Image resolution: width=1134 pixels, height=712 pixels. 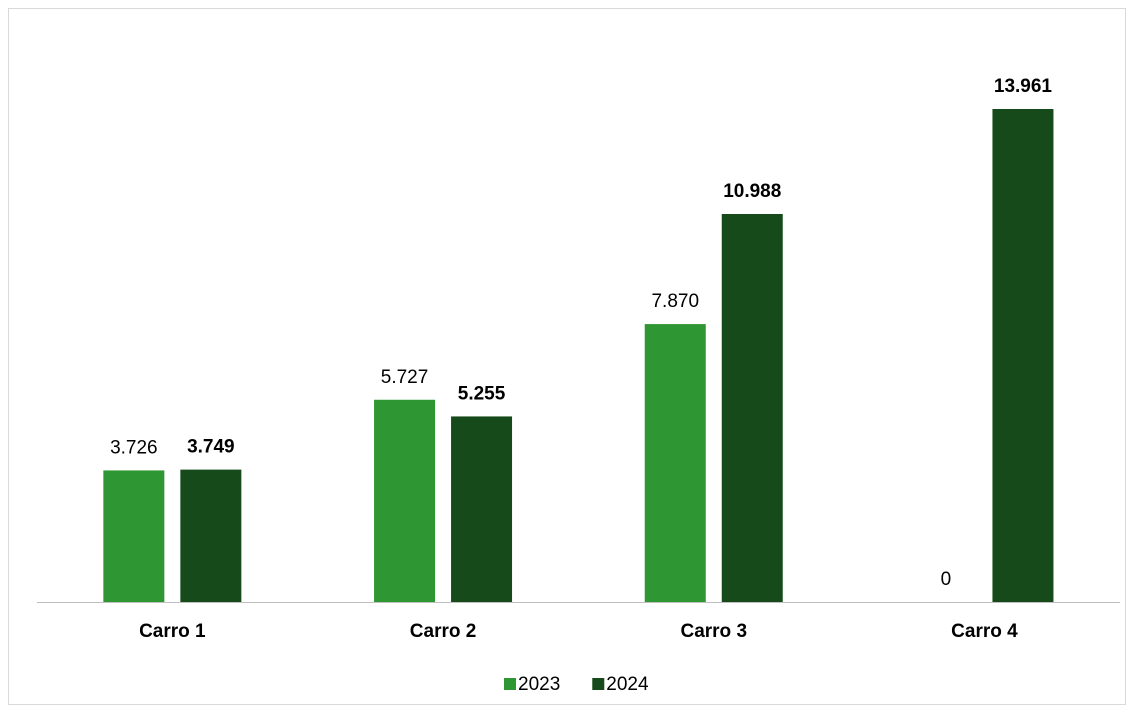 I want to click on x-tick-label: Carro 4, so click(x=984, y=631).